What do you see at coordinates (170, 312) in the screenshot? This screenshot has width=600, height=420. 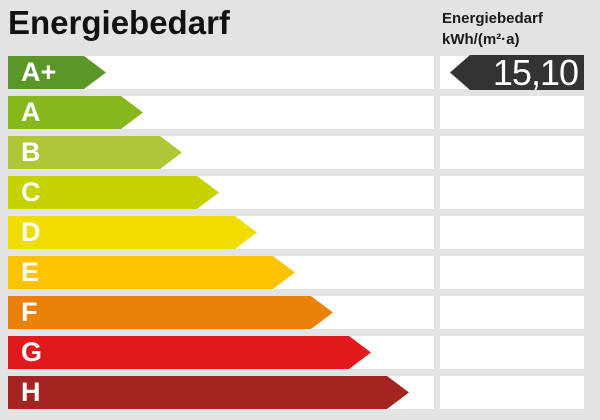 I see `energy-band-arrow: F` at bounding box center [170, 312].